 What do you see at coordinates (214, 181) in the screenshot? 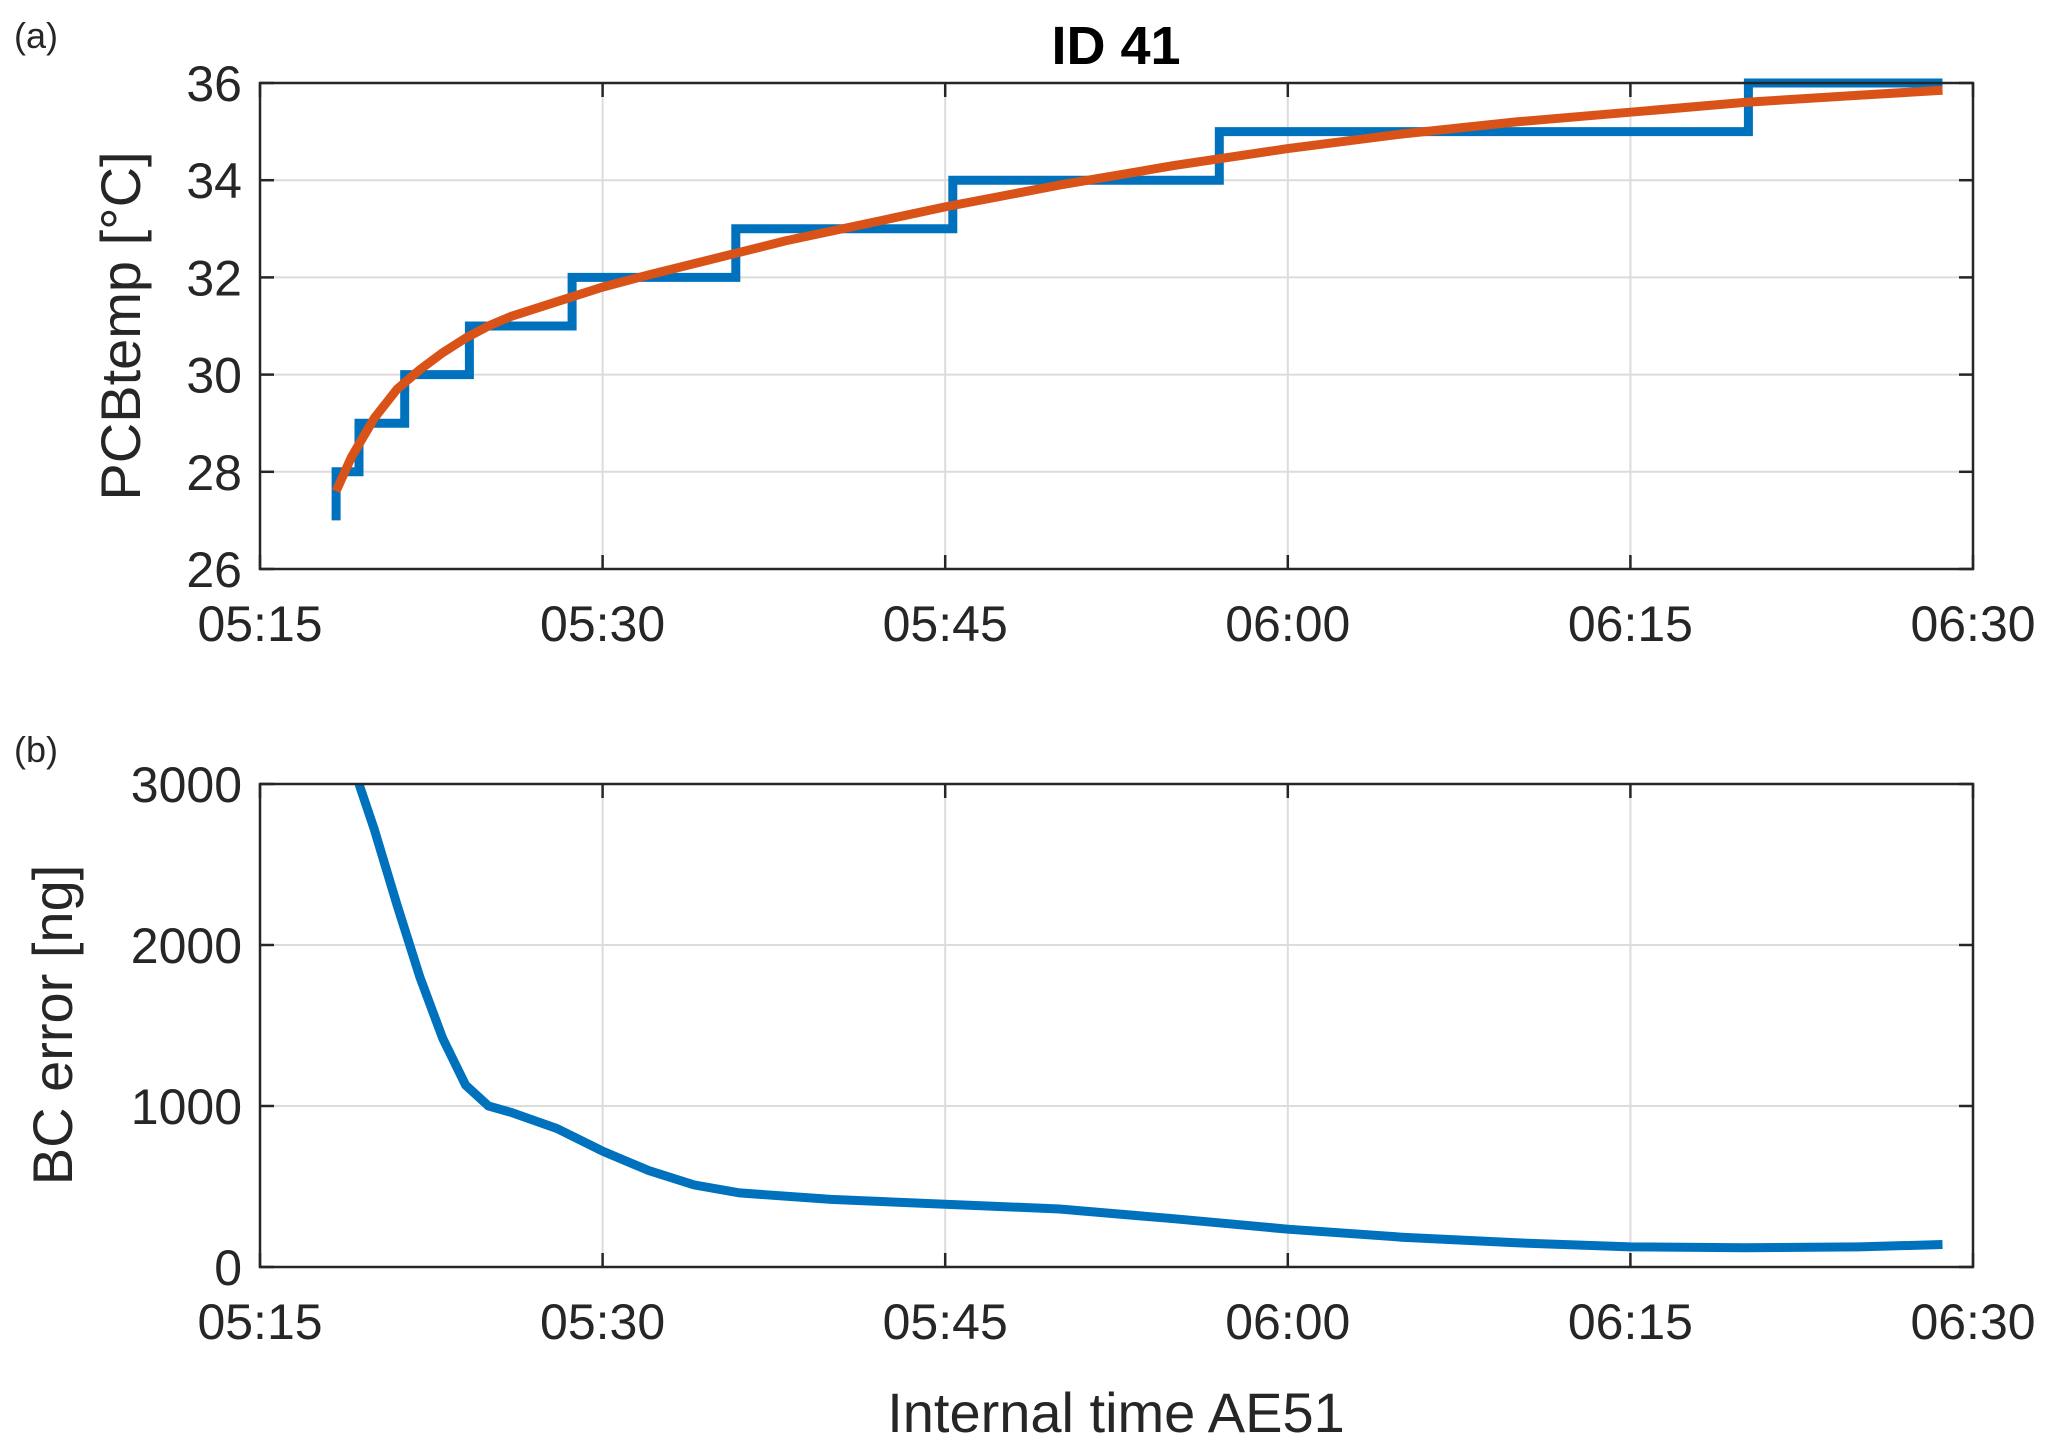
I see `y-tick-label-a: 34` at bounding box center [214, 181].